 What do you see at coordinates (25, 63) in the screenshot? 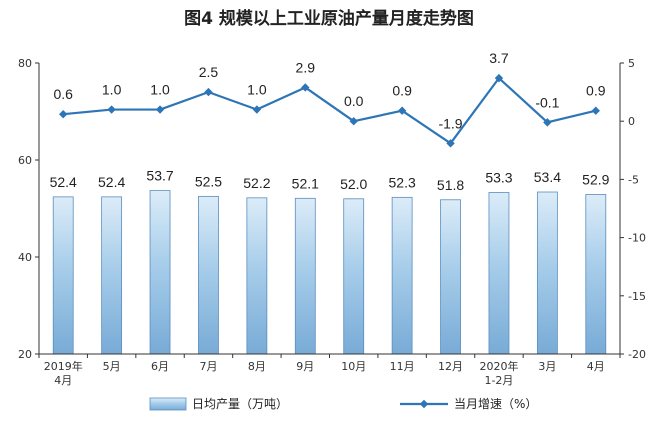
I see `left-tick-label: 80` at bounding box center [25, 63].